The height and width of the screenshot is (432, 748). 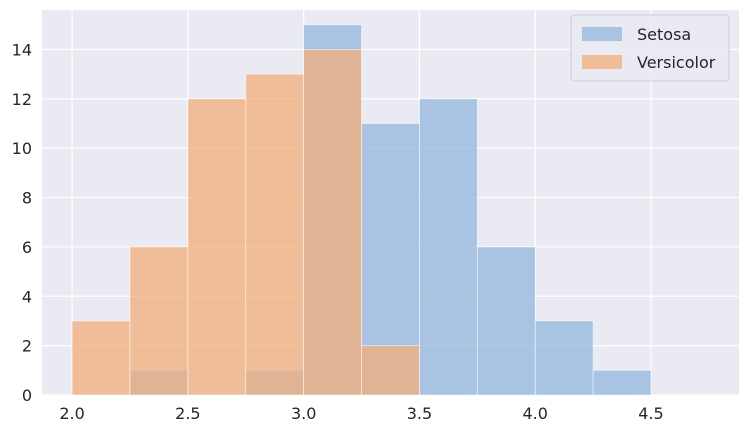 I want to click on y-tick-label: 12, so click(x=22, y=99).